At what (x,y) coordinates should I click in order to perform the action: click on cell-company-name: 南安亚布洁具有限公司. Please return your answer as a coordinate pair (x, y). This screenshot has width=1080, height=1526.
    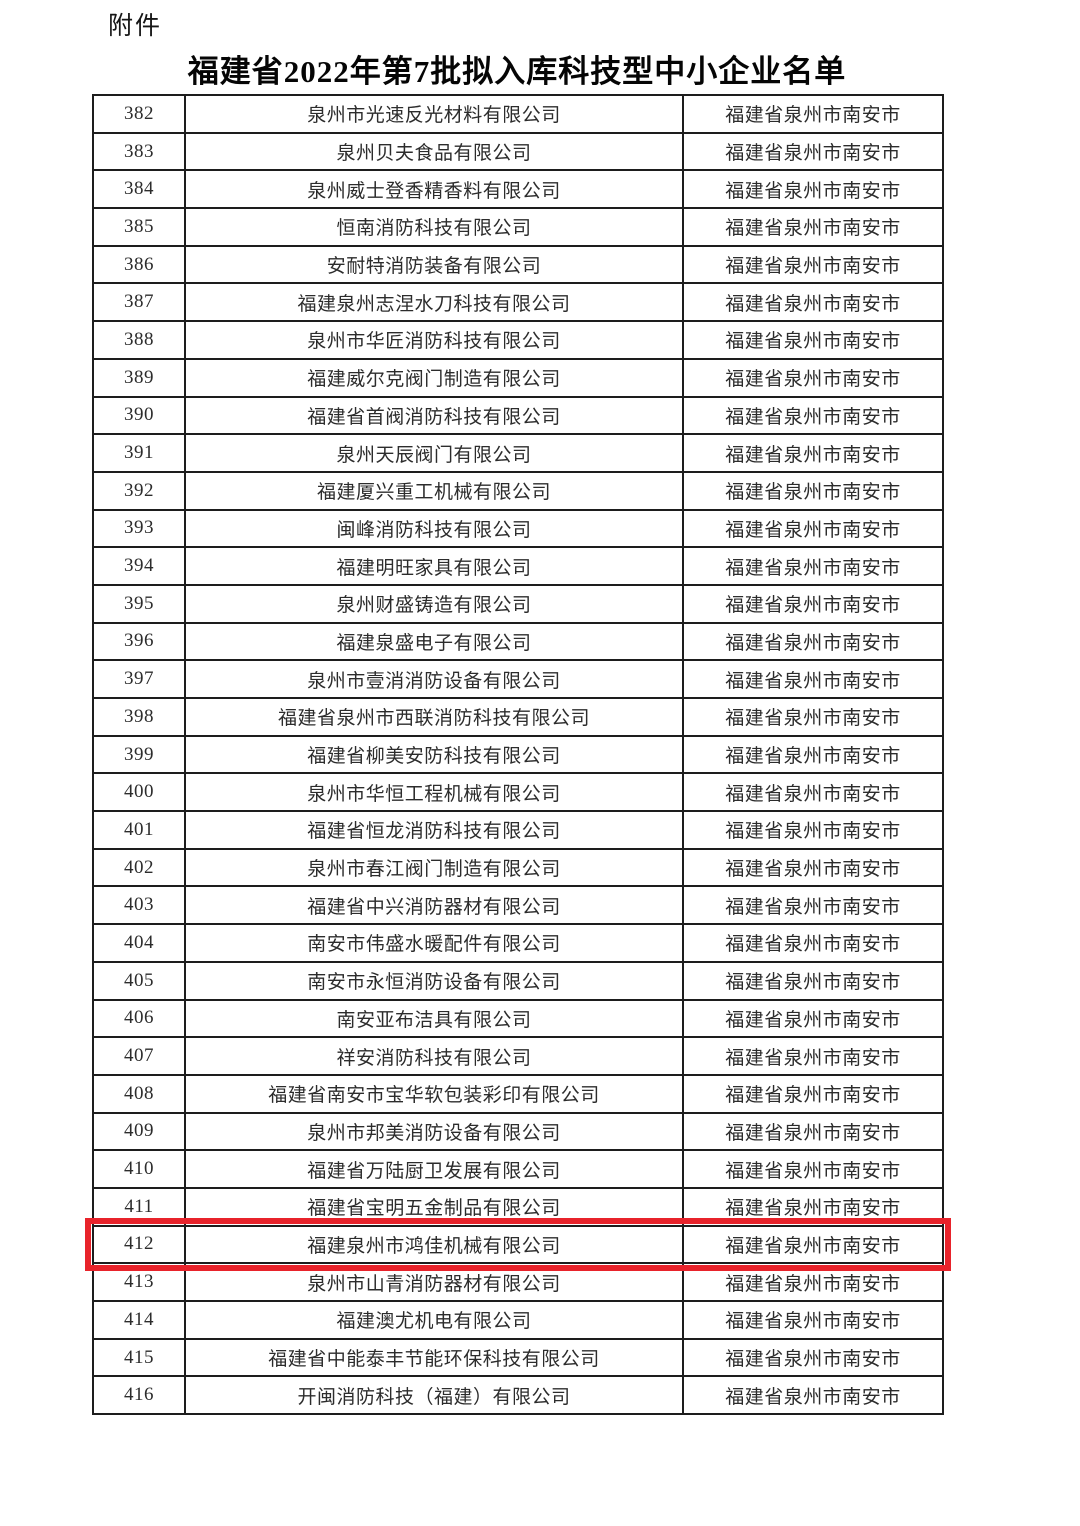
    Looking at the image, I should click on (434, 1018).